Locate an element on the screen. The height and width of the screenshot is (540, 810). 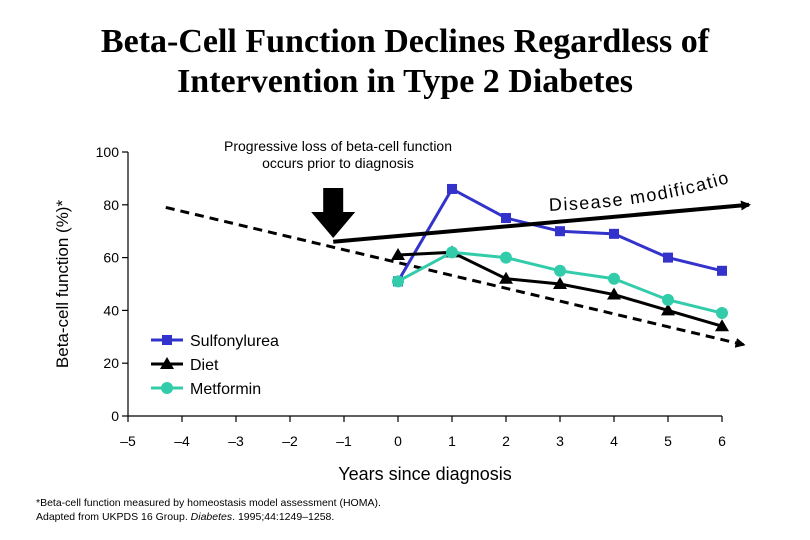
disease-modification-arrow is located at coordinates (542, 222).